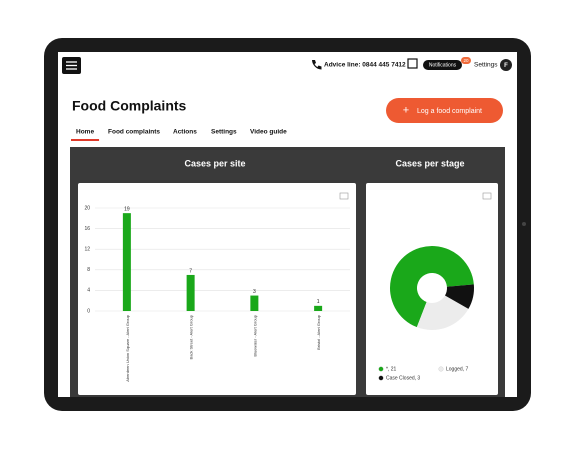 Image resolution: width=576 pixels, height=457 pixels. I want to click on avatar-initial: F, so click(506, 66).